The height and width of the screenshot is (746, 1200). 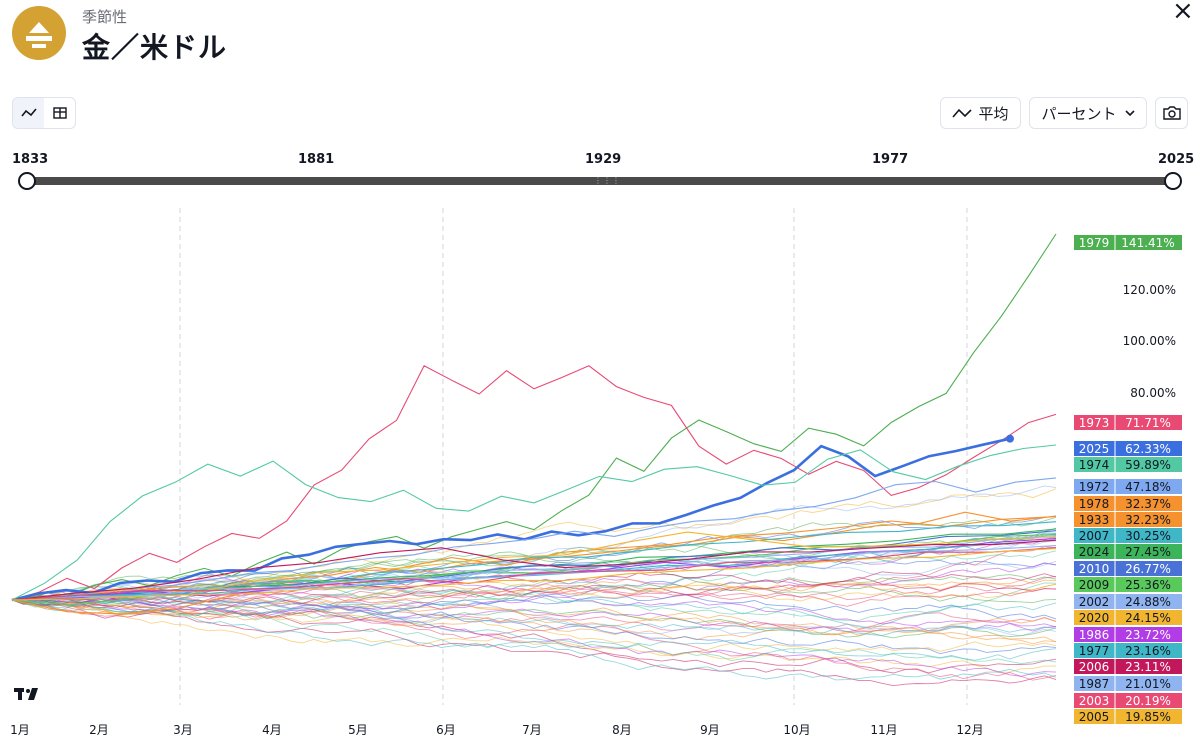 I want to click on series-line-2003, so click(x=534, y=574).